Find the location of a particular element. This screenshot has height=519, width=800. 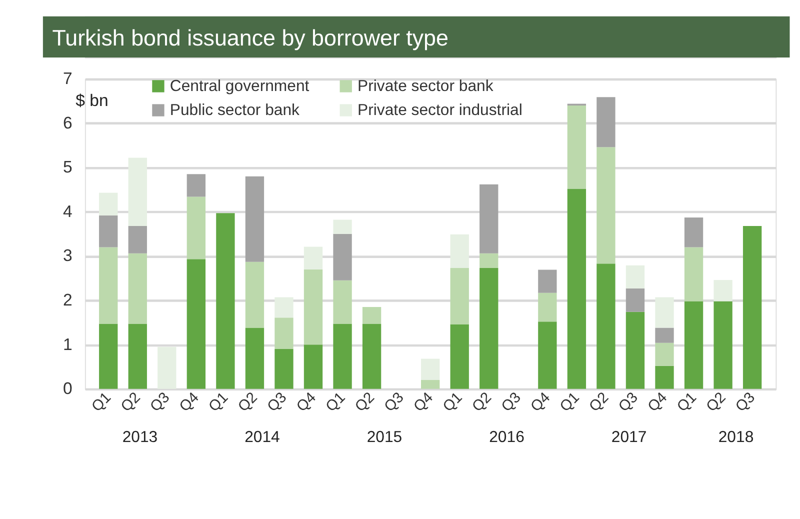

text: 2014 is located at coordinates (262, 437).